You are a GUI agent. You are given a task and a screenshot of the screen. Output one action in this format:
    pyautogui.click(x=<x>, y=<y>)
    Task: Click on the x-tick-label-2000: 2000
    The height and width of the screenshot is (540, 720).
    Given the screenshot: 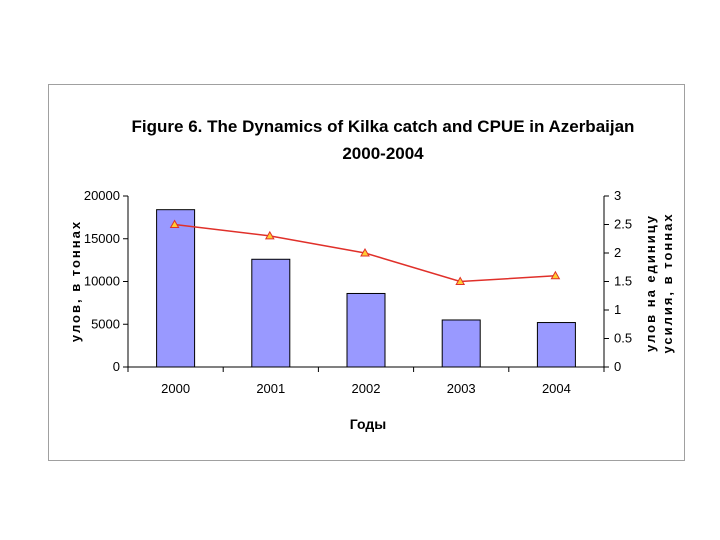 What is the action you would take?
    pyautogui.click(x=175, y=388)
    